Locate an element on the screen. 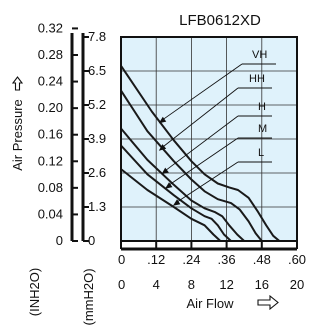 This screenshot has width=321, height=336. y-axis-left: 0.32 0.28 0.24 0.20 0.16 0.12 0.08 0.04 0 is located at coordinates (58, 134).